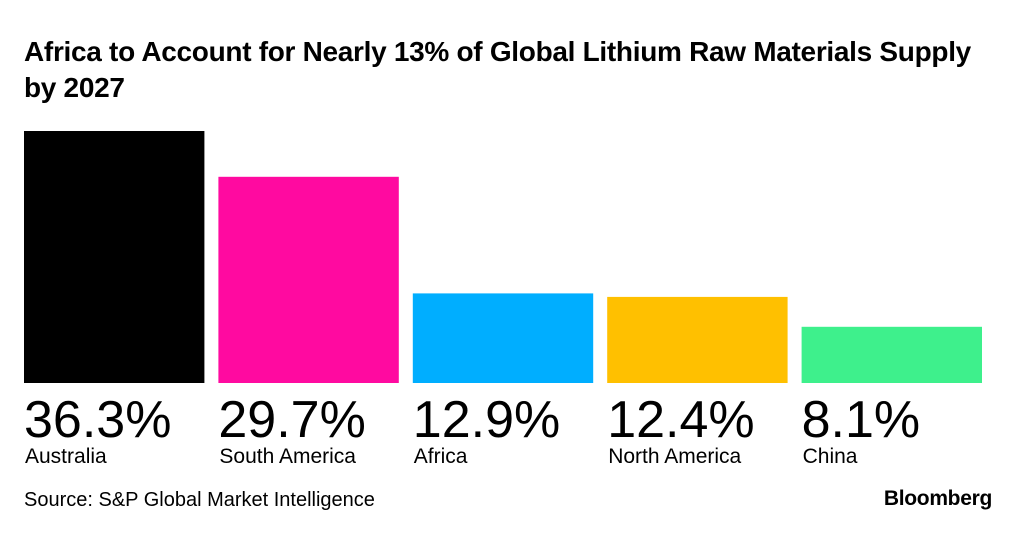 The height and width of the screenshot is (534, 1024). I want to click on value-label-africa: 12.9%, so click(486, 420).